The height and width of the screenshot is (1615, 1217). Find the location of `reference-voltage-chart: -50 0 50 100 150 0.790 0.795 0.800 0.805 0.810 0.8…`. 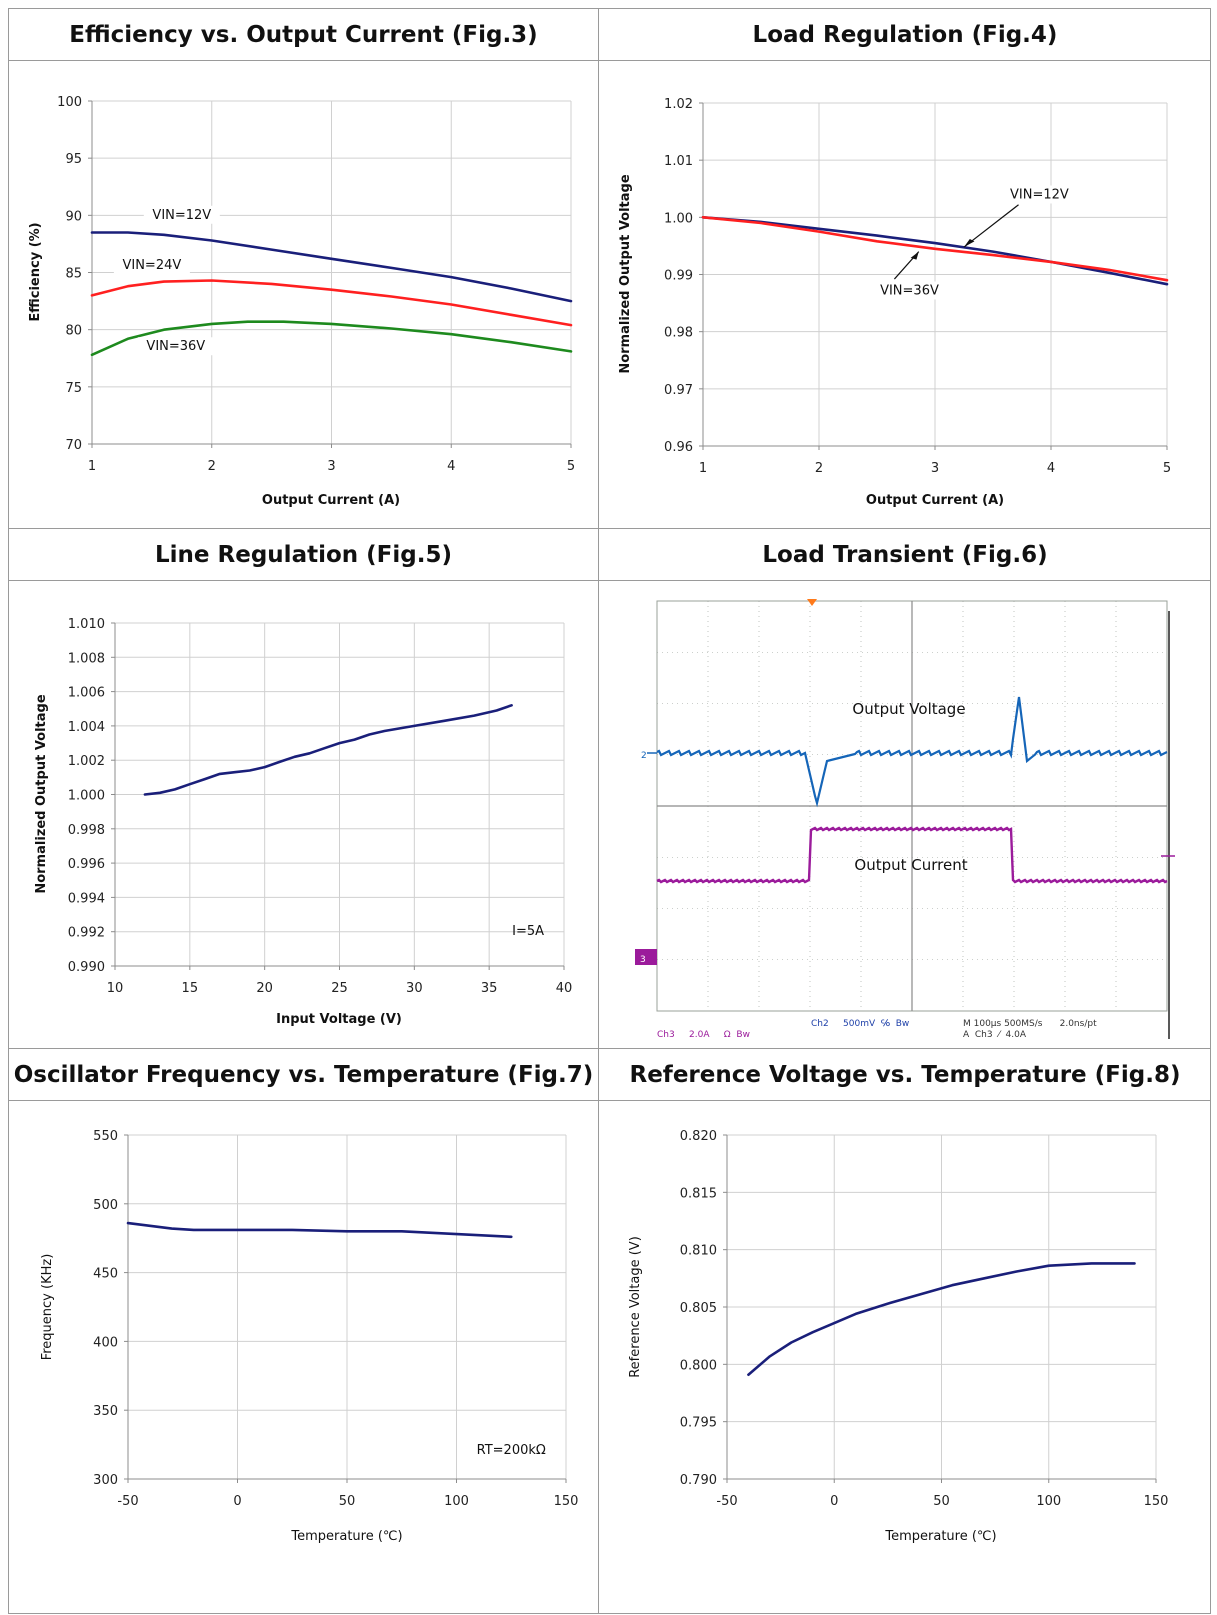

reference-voltage-chart: -50 0 50 100 150 0.790 0.795 0.800 0.805 0.810 0.8… is located at coordinates (898, 1336).